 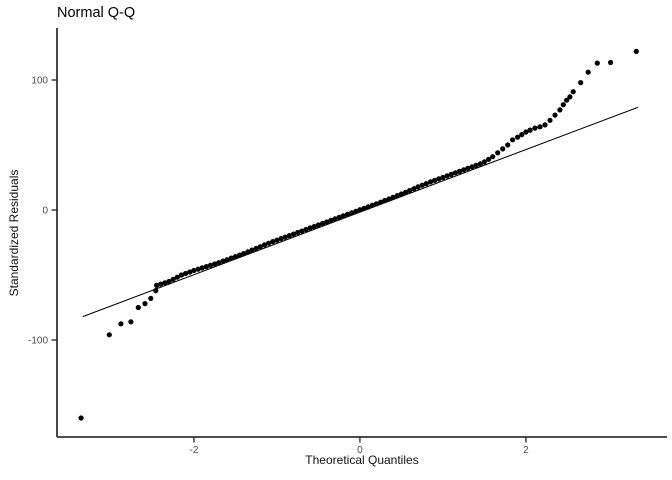 What do you see at coordinates (39, 81) in the screenshot?
I see `y-tick-label: 100` at bounding box center [39, 81].